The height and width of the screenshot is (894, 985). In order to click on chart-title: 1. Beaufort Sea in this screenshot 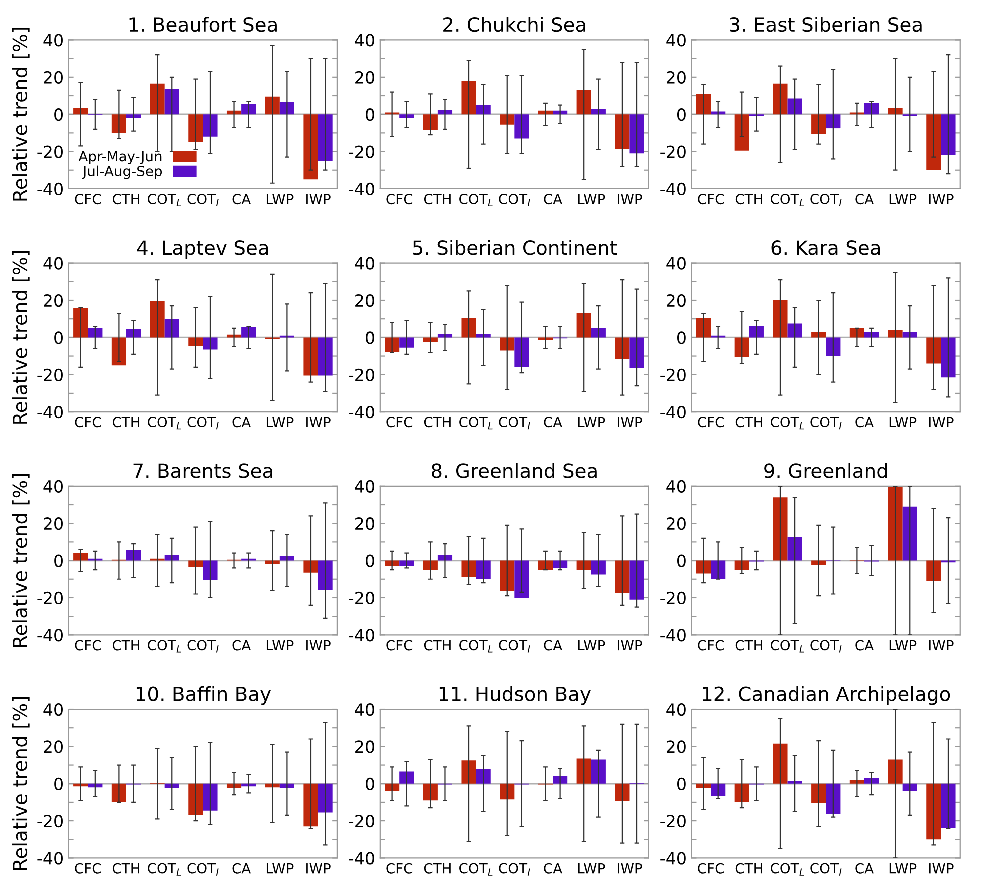, I will do `click(203, 24)`.